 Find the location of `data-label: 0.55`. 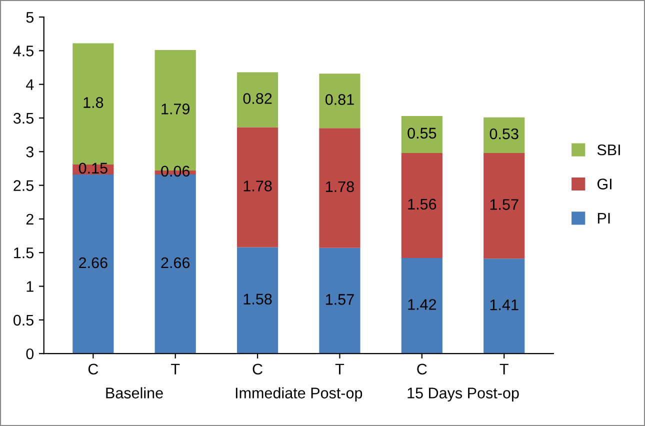

data-label: 0.55 is located at coordinates (422, 133).